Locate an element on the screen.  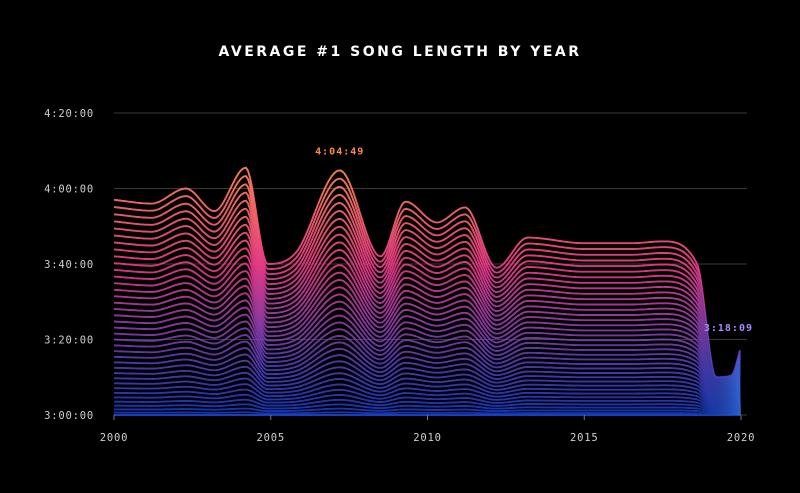
y-tick-label: 3:00:00 is located at coordinates (69, 416).